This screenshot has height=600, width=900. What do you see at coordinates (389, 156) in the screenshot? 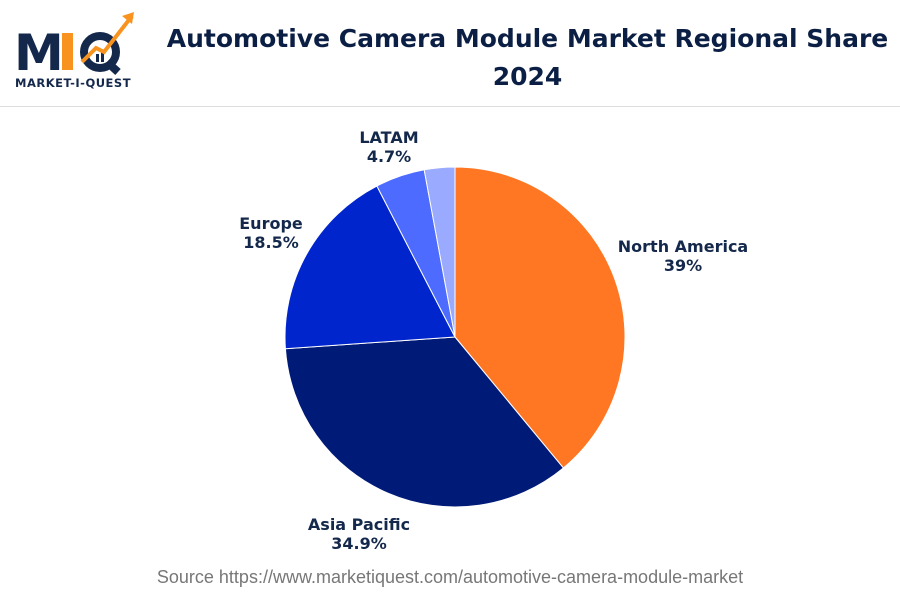
I see `label-value: 4.7%` at bounding box center [389, 156].